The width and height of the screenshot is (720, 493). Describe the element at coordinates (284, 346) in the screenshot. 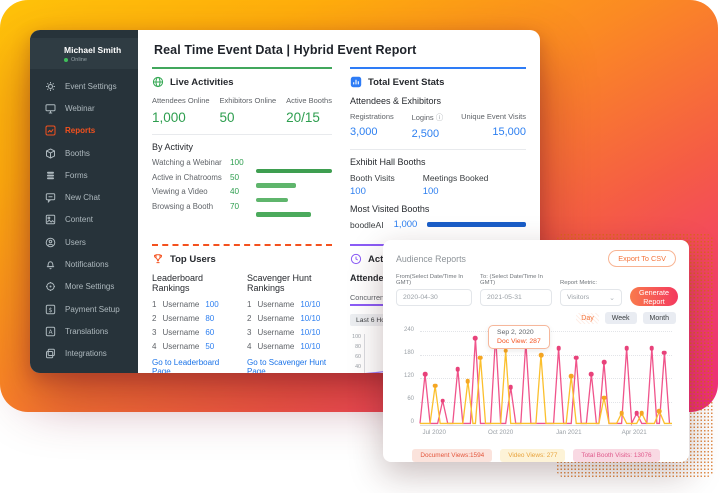

I see `rank-row: 4 Username 10/10` at that location.